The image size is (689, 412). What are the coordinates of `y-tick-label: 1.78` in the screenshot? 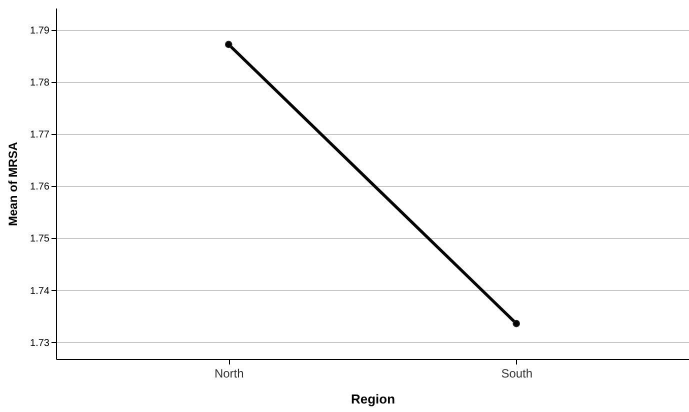 It's located at (40, 82).